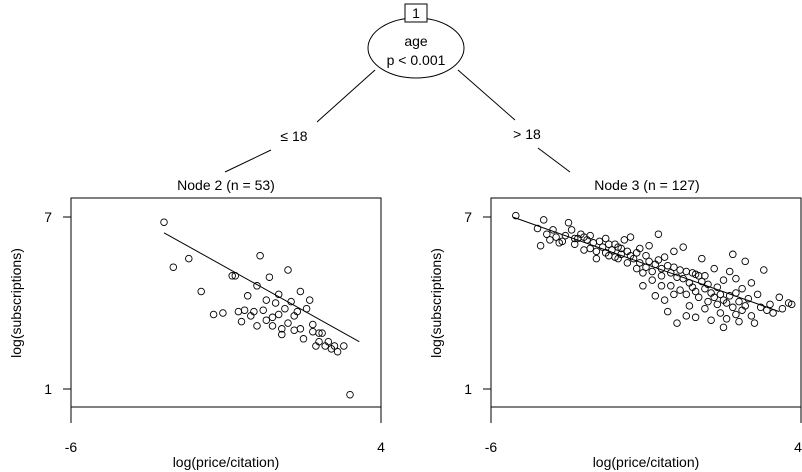  I want to click on root-node-variable: age, so click(416, 41).